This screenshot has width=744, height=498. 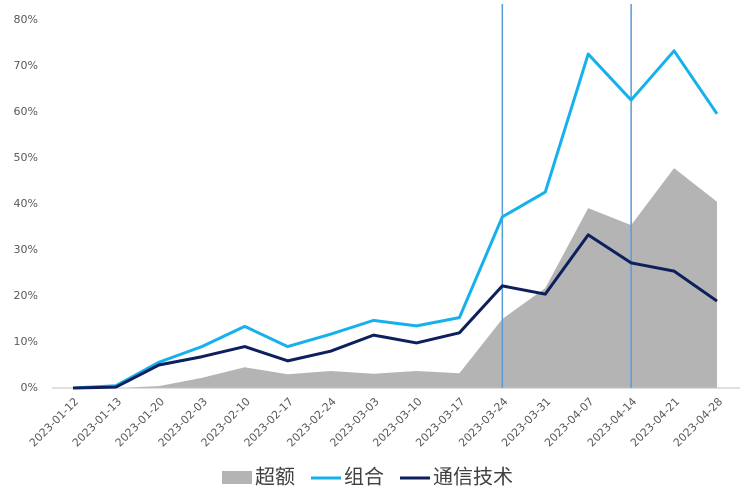 I want to click on y-tick-label: 80%, so click(x=26, y=19).